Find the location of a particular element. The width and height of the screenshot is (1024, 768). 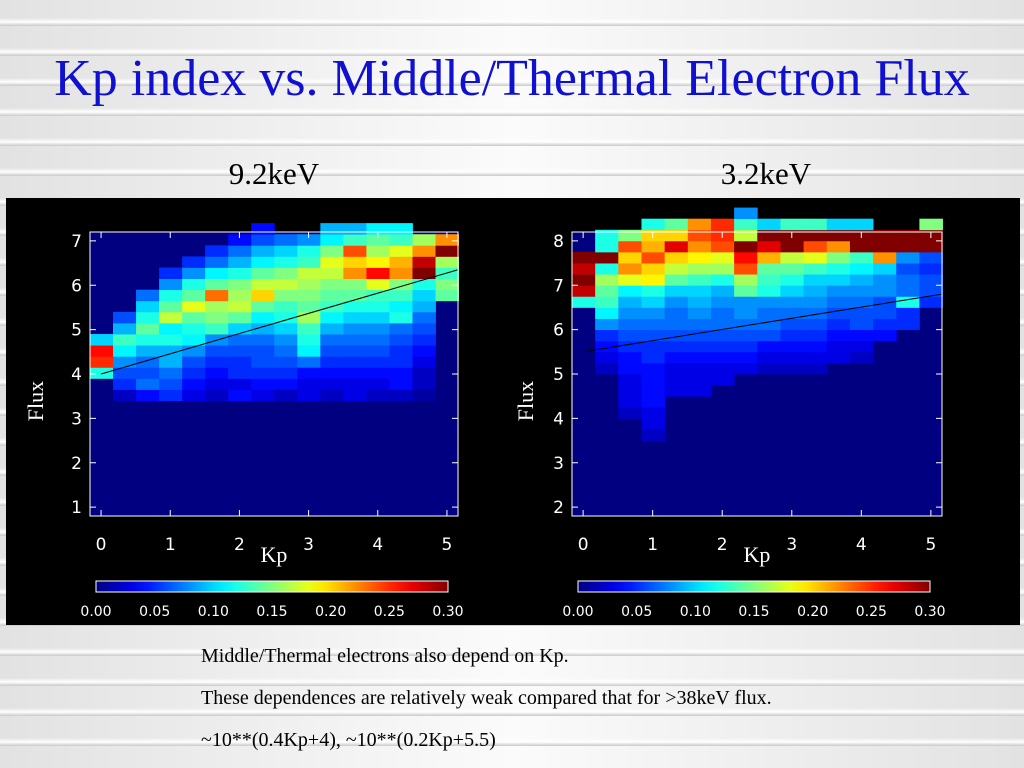

right-colorbar-tick-label: 0.05 is located at coordinates (636, 612).